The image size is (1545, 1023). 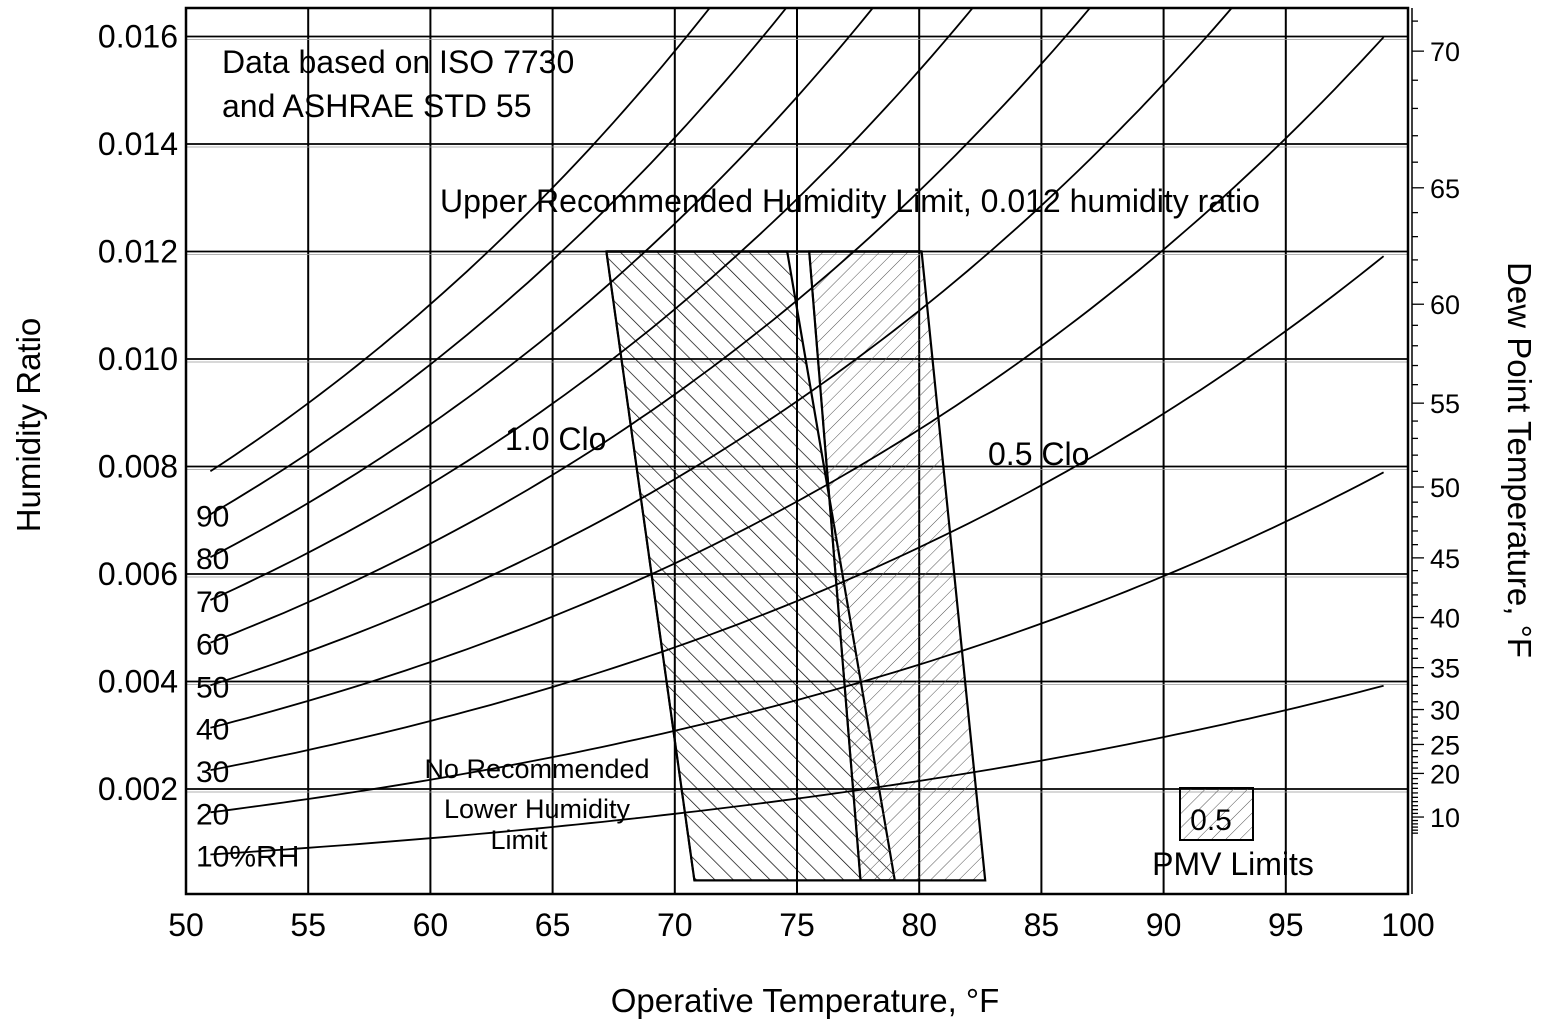 What do you see at coordinates (519, 840) in the screenshot?
I see `lower-limit-note-line3: Limit` at bounding box center [519, 840].